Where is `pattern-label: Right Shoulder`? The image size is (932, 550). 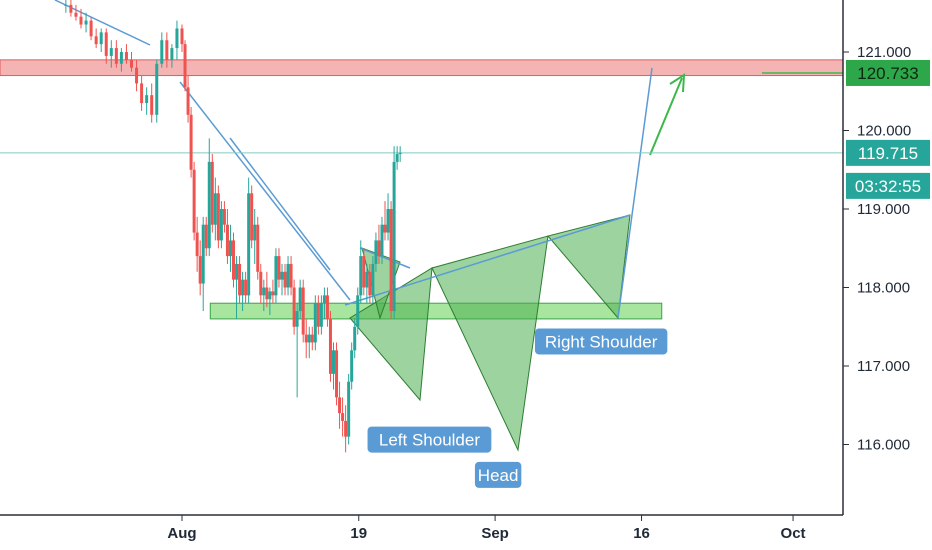 pattern-label: Right Shoulder is located at coordinates (601, 341).